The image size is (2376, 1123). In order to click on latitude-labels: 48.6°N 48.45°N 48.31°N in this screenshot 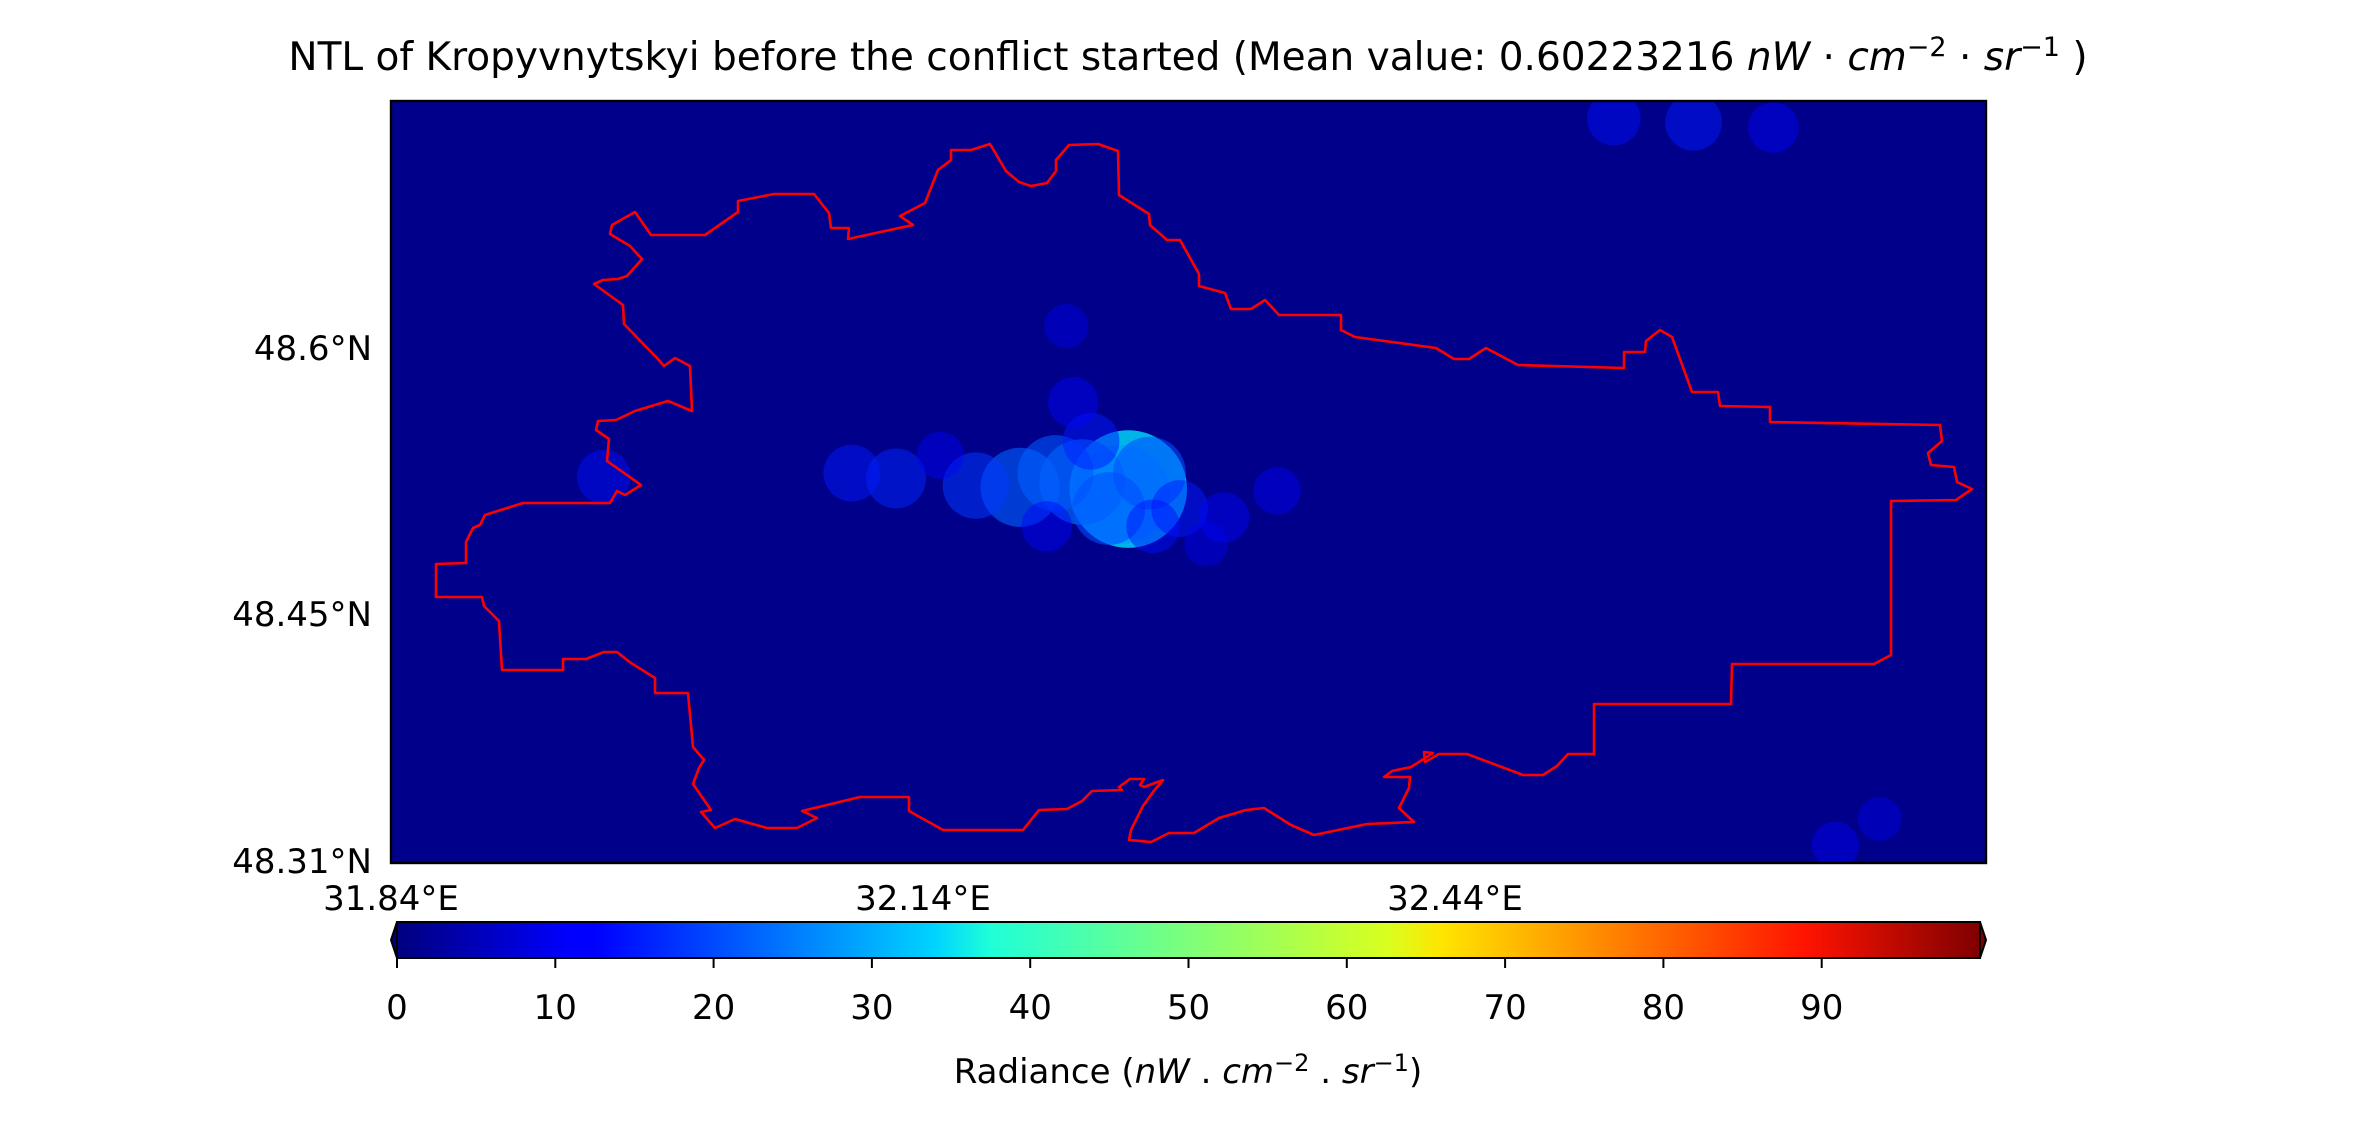, I will do `click(302, 605)`.